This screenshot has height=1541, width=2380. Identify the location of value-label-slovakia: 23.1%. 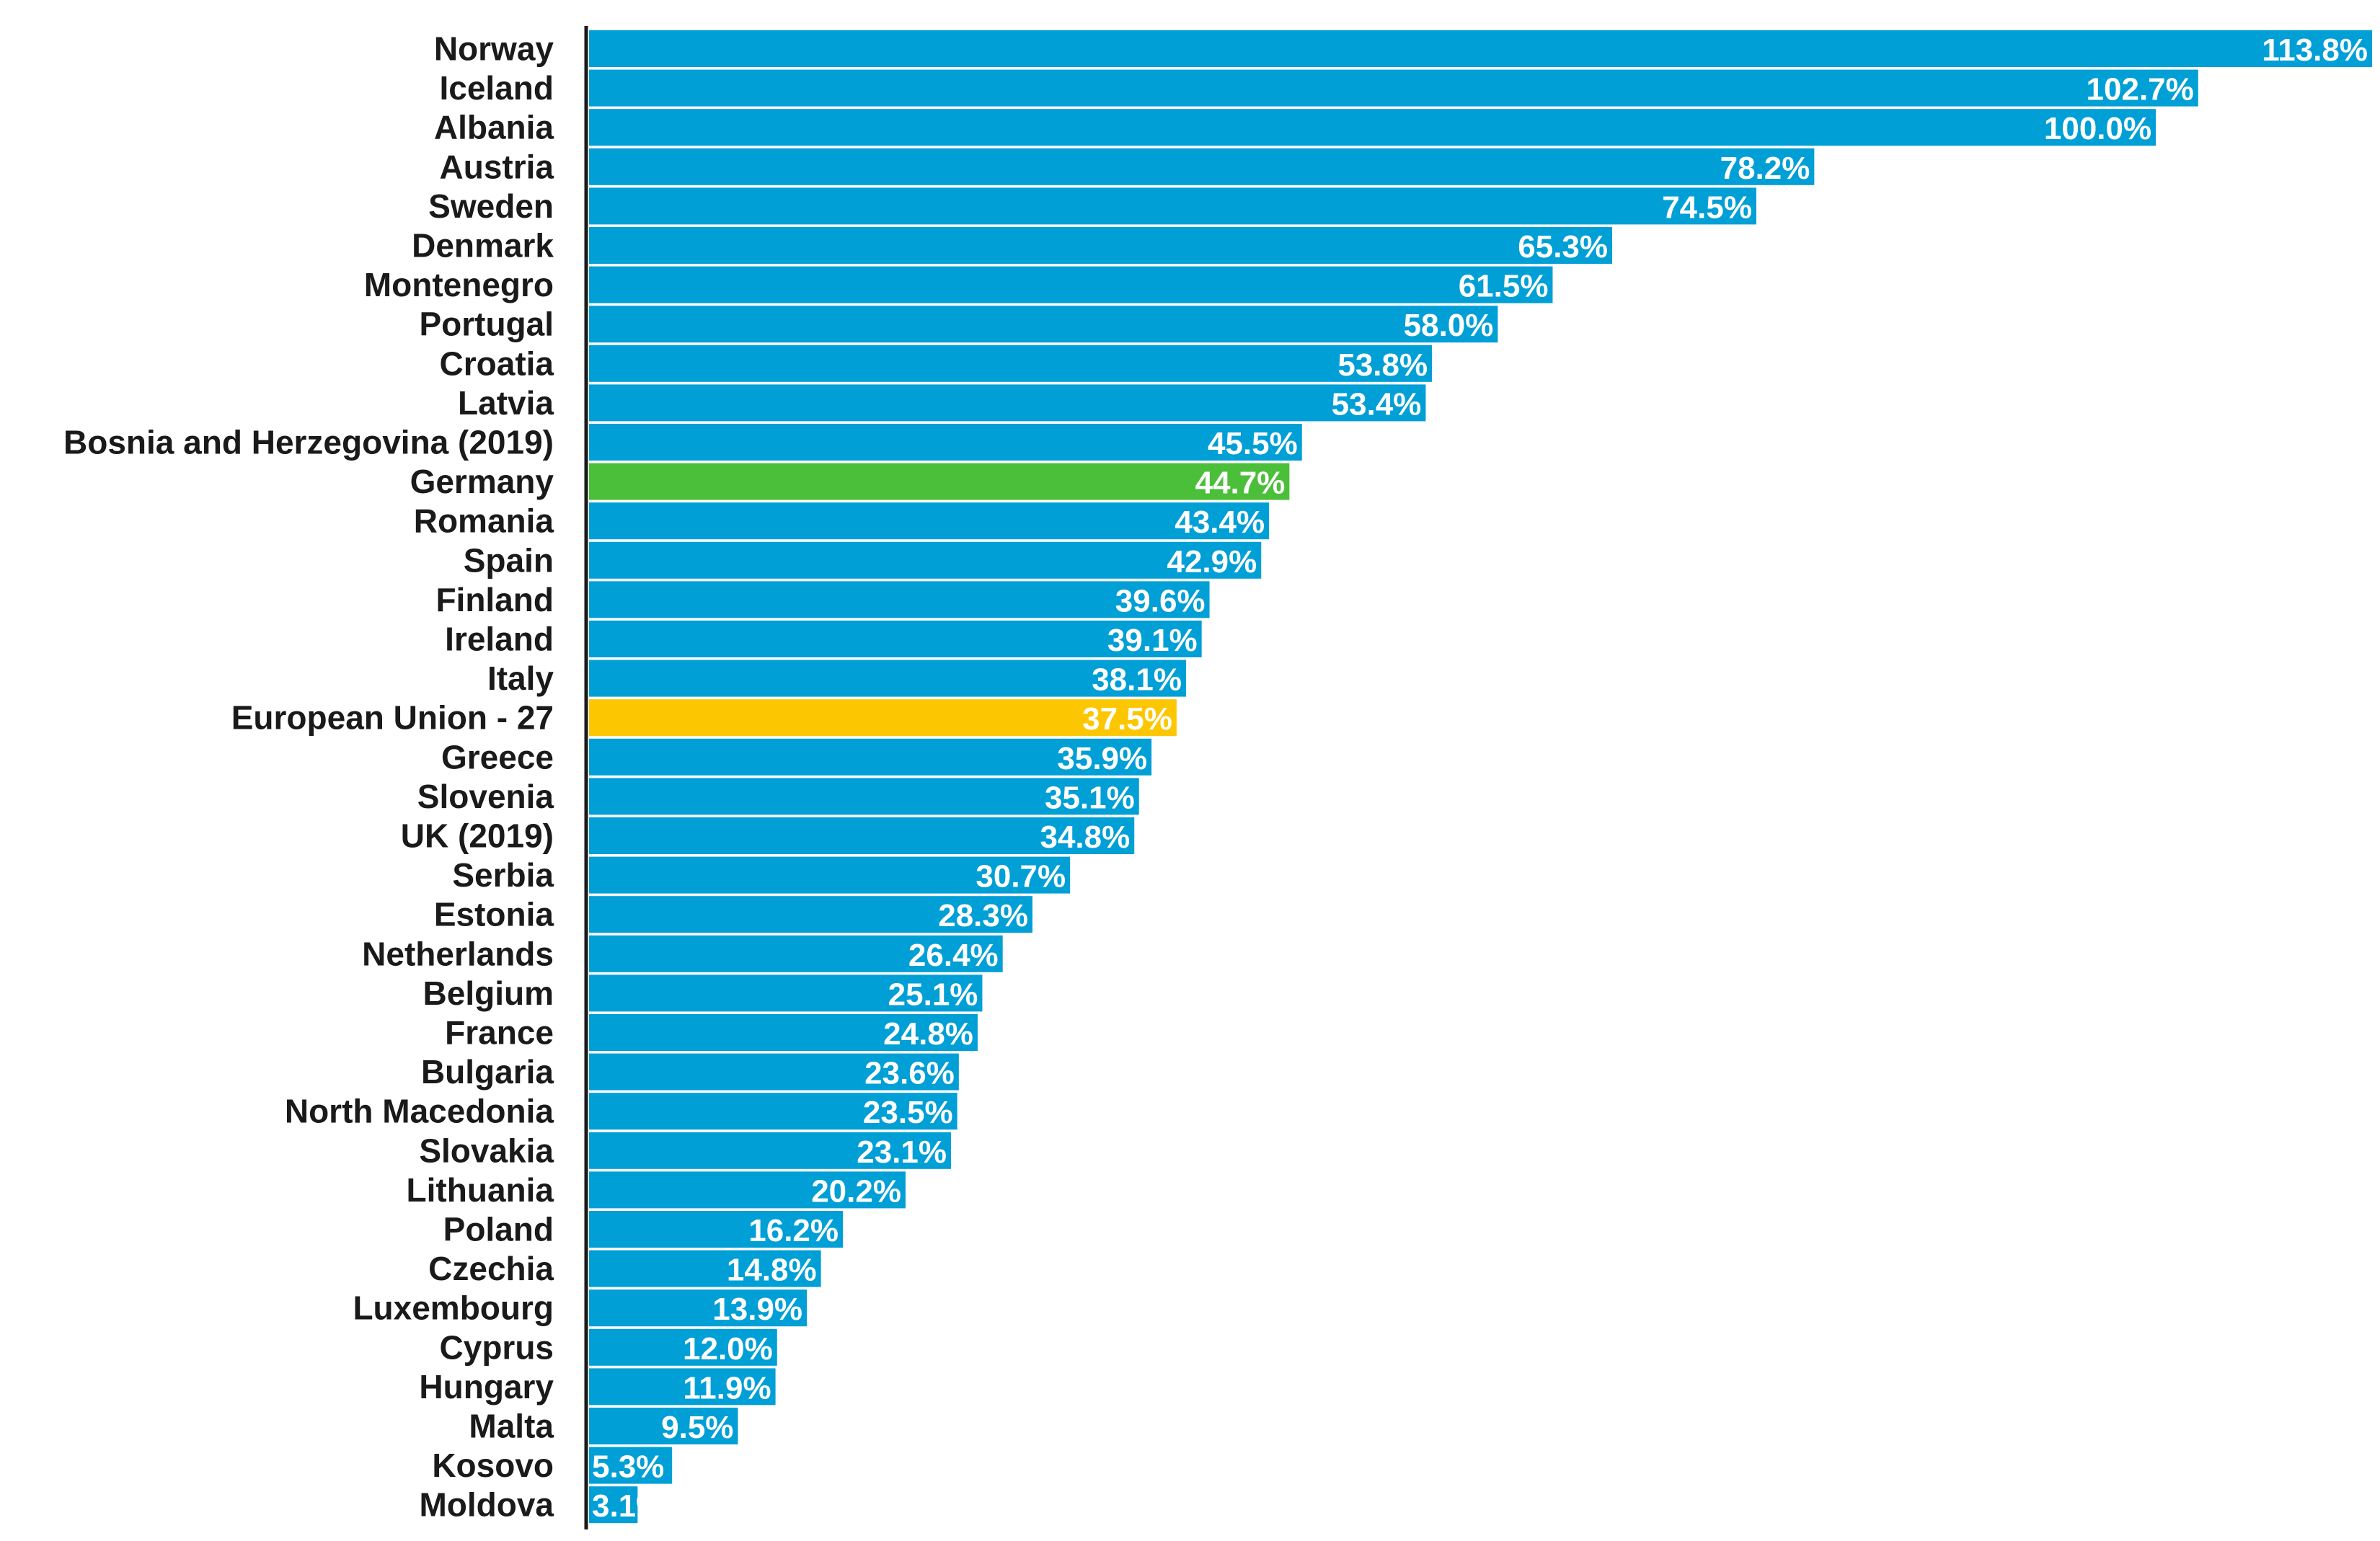
(902, 1152).